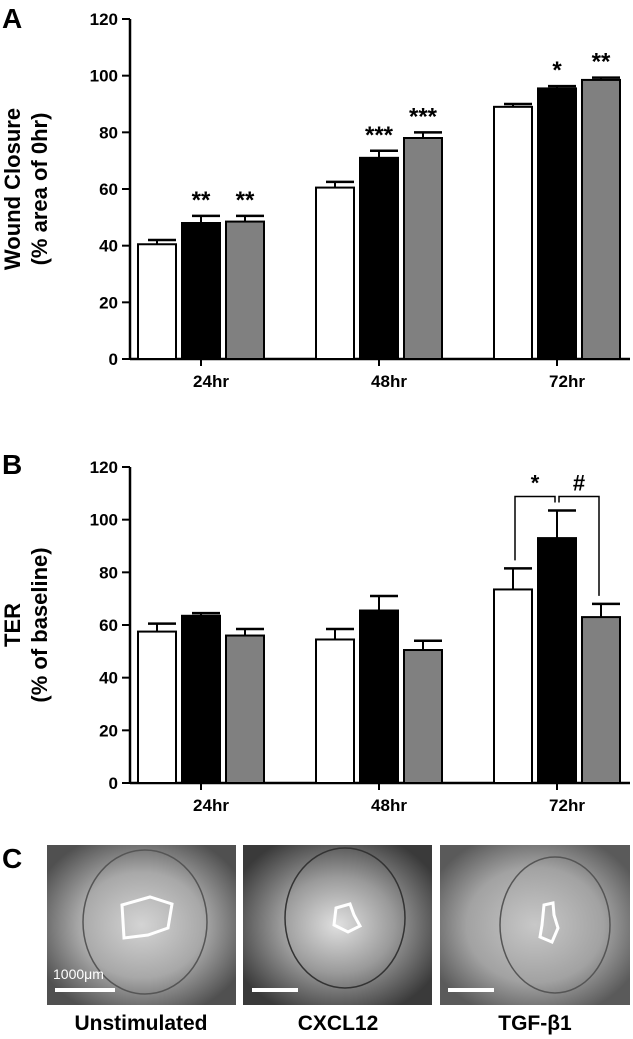 Image resolution: width=633 pixels, height=1039 pixels. I want to click on image-label: CXCL12, so click(338, 1023).